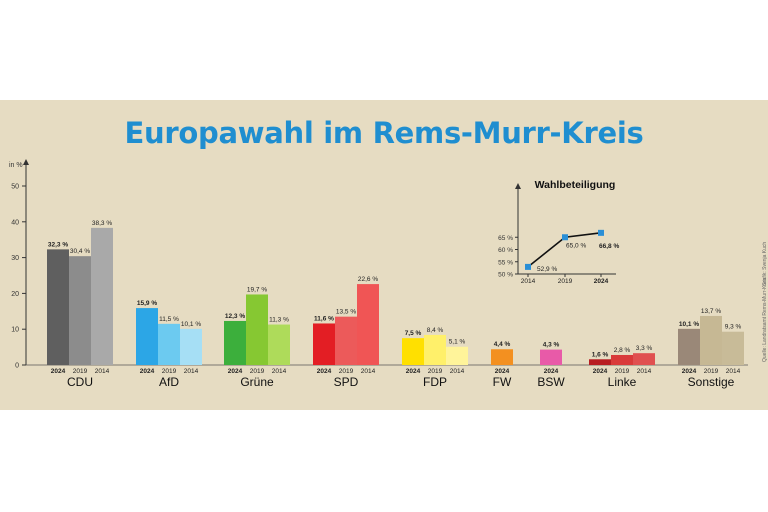 This screenshot has height=512, width=768. I want to click on bar-linke-2019, so click(622, 359).